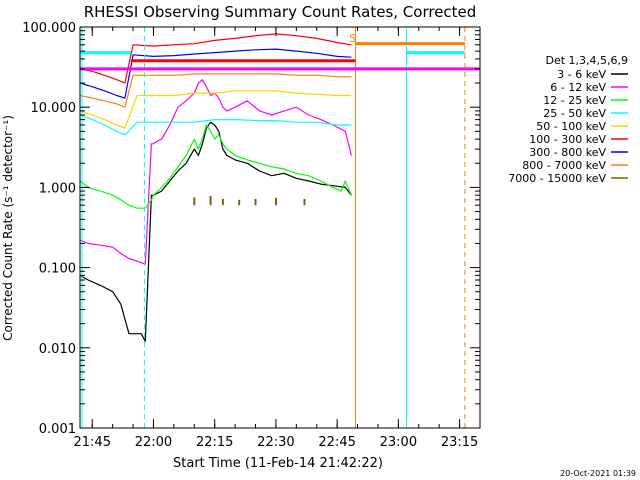  Describe the element at coordinates (8, 228) in the screenshot. I see `y-axis-label: Corrected Count Rate (s⁻¹ detector⁻¹)` at that location.